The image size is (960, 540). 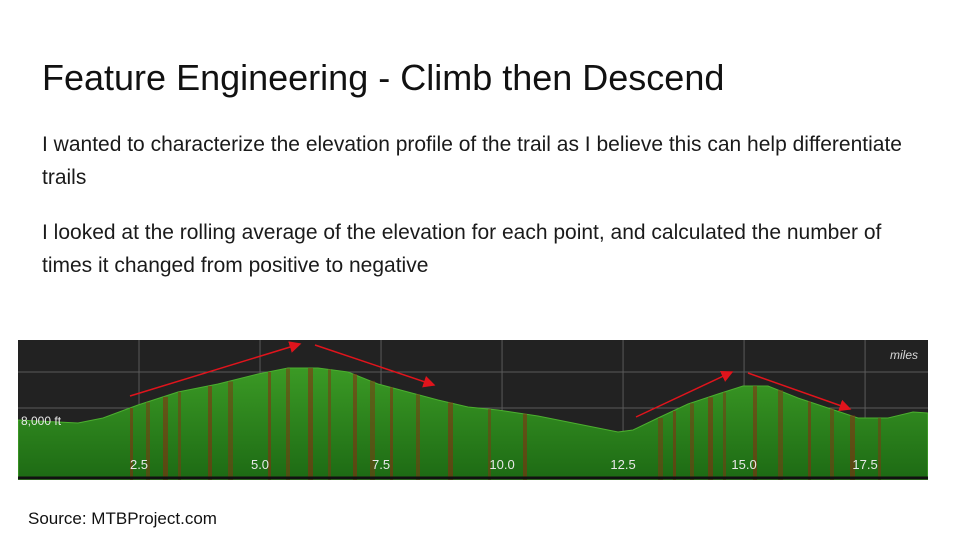 What do you see at coordinates (381, 464) in the screenshot?
I see `x-tick-label: 7.5` at bounding box center [381, 464].